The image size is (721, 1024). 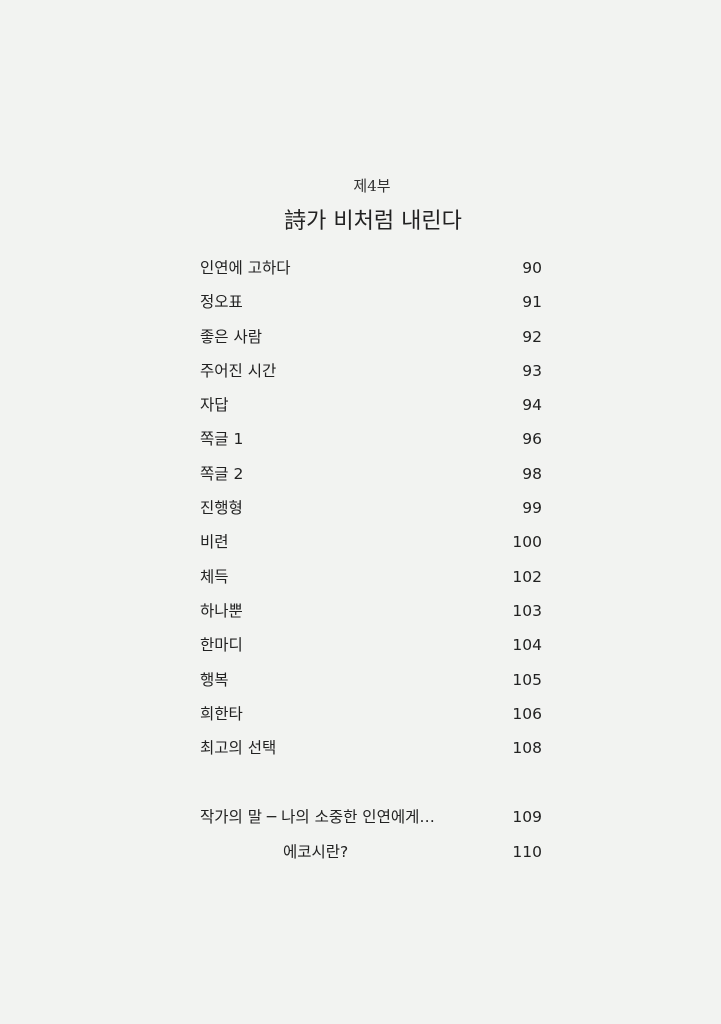 What do you see at coordinates (371, 307) in the screenshot?
I see `toc-entry: 정오표 91` at bounding box center [371, 307].